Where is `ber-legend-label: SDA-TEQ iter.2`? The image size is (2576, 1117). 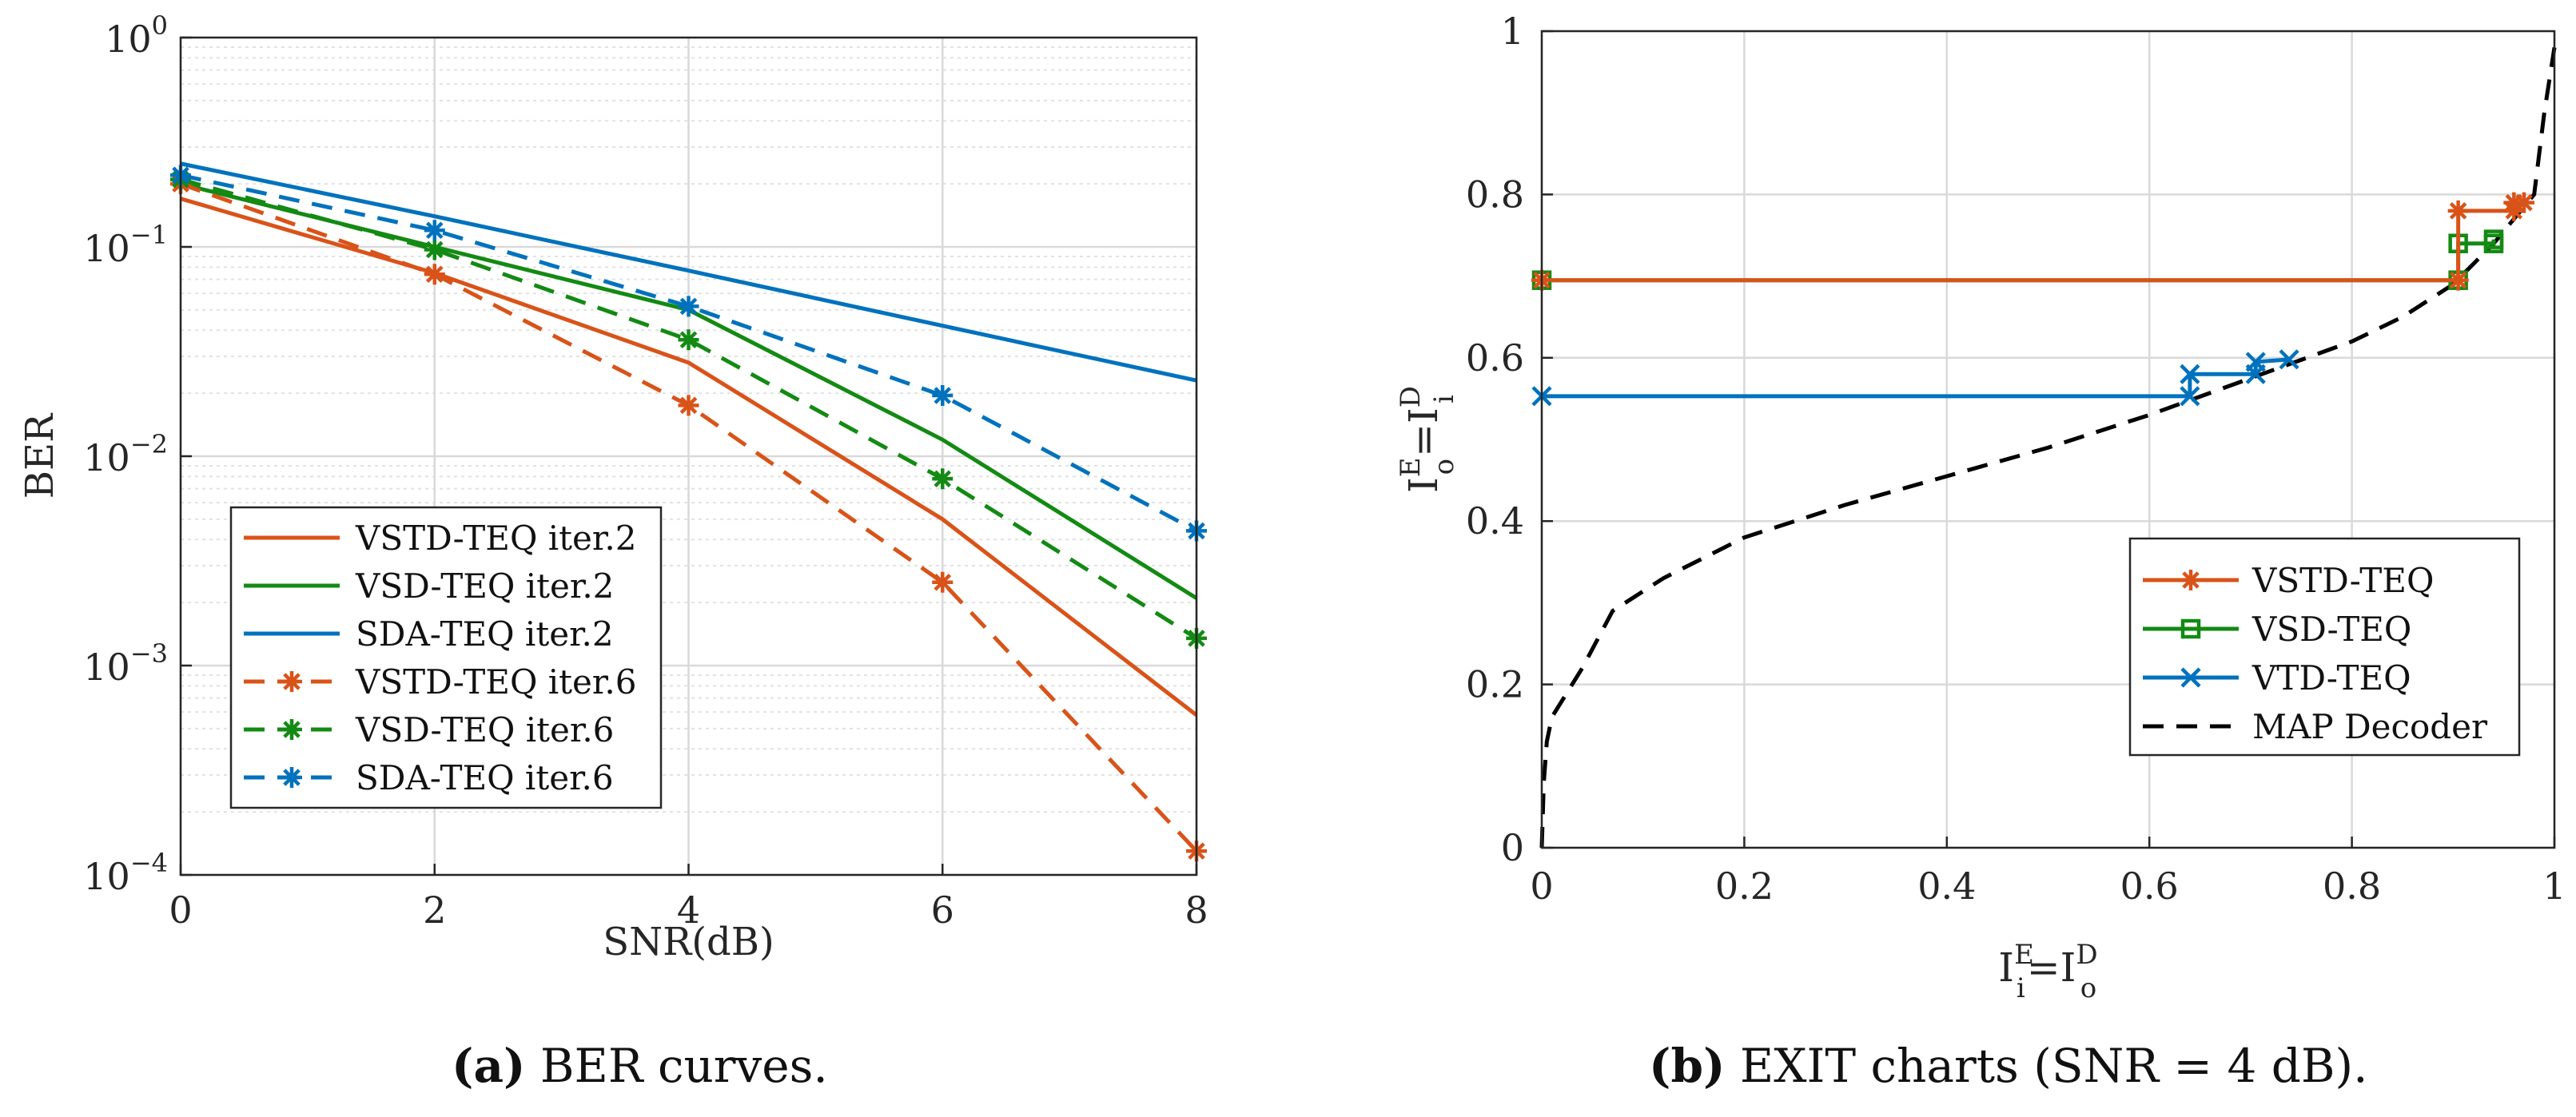 ber-legend-label: SDA-TEQ iter.2 is located at coordinates (485, 634).